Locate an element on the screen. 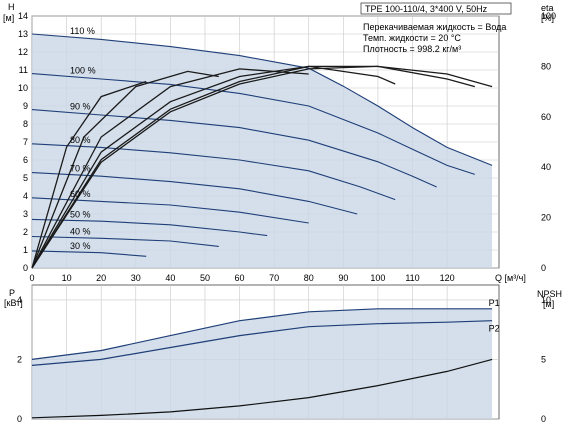 This screenshot has height=428, width=573. y2-axis-unit: [%] is located at coordinates (547, 18).